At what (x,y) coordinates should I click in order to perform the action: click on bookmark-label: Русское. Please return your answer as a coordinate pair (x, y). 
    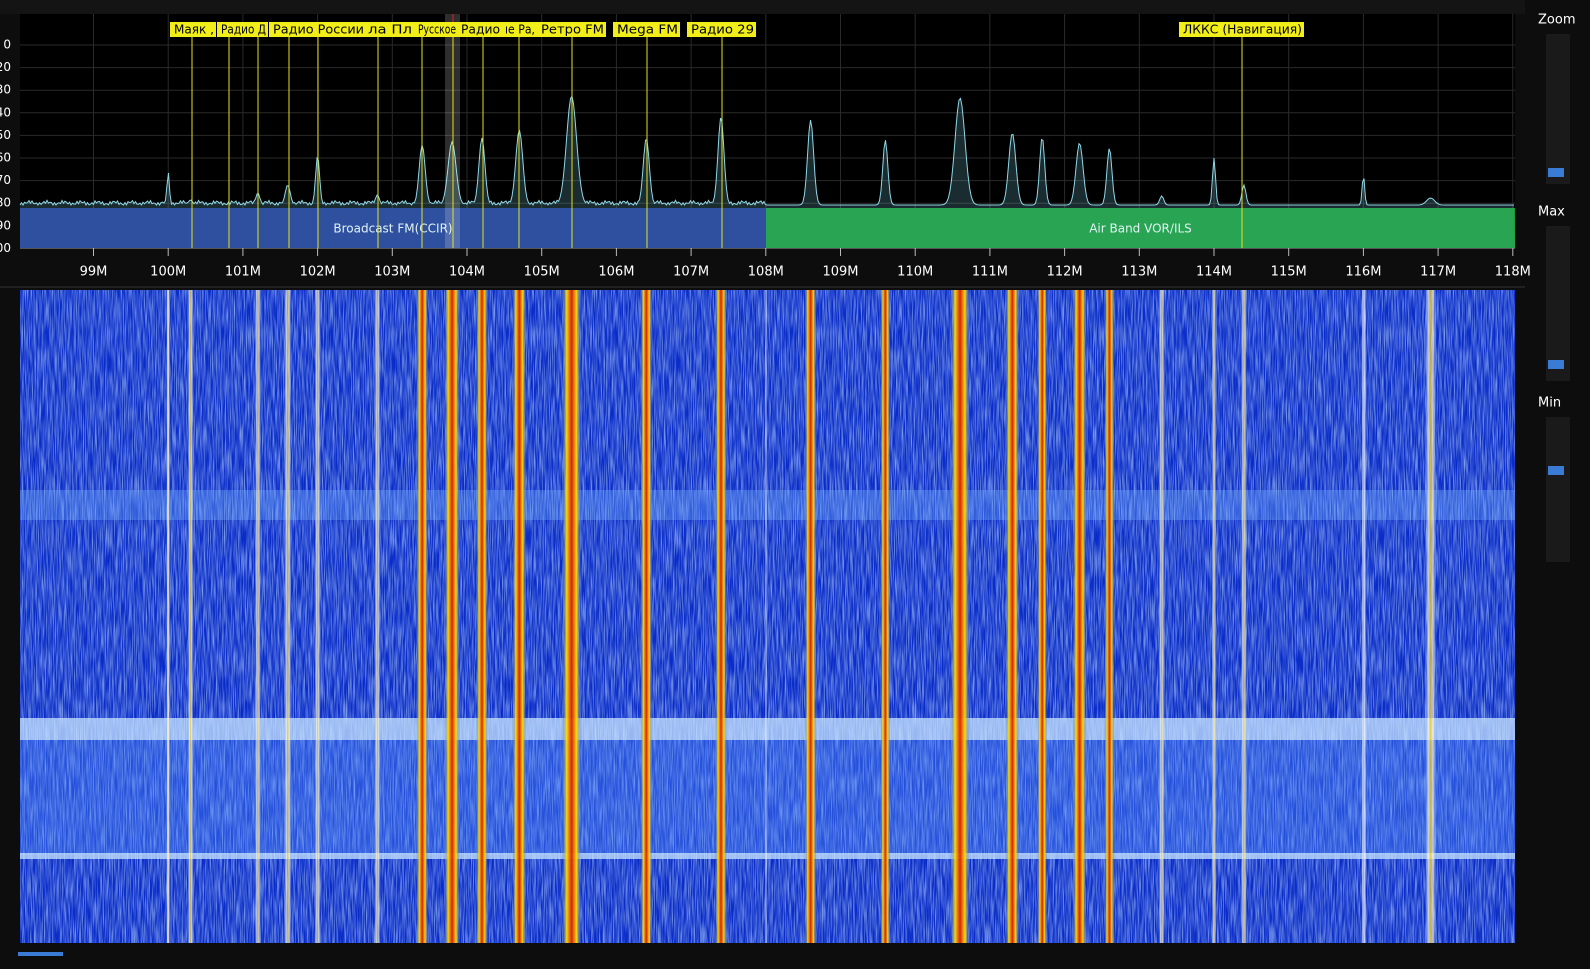
    Looking at the image, I should click on (437, 30).